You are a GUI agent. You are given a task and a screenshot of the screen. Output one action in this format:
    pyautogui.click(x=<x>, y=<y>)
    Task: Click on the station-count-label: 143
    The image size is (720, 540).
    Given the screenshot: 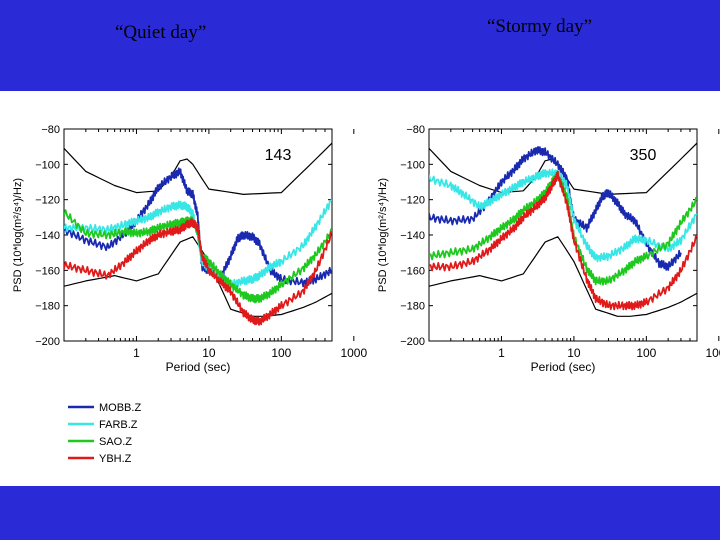 What is the action you would take?
    pyautogui.click(x=278, y=155)
    